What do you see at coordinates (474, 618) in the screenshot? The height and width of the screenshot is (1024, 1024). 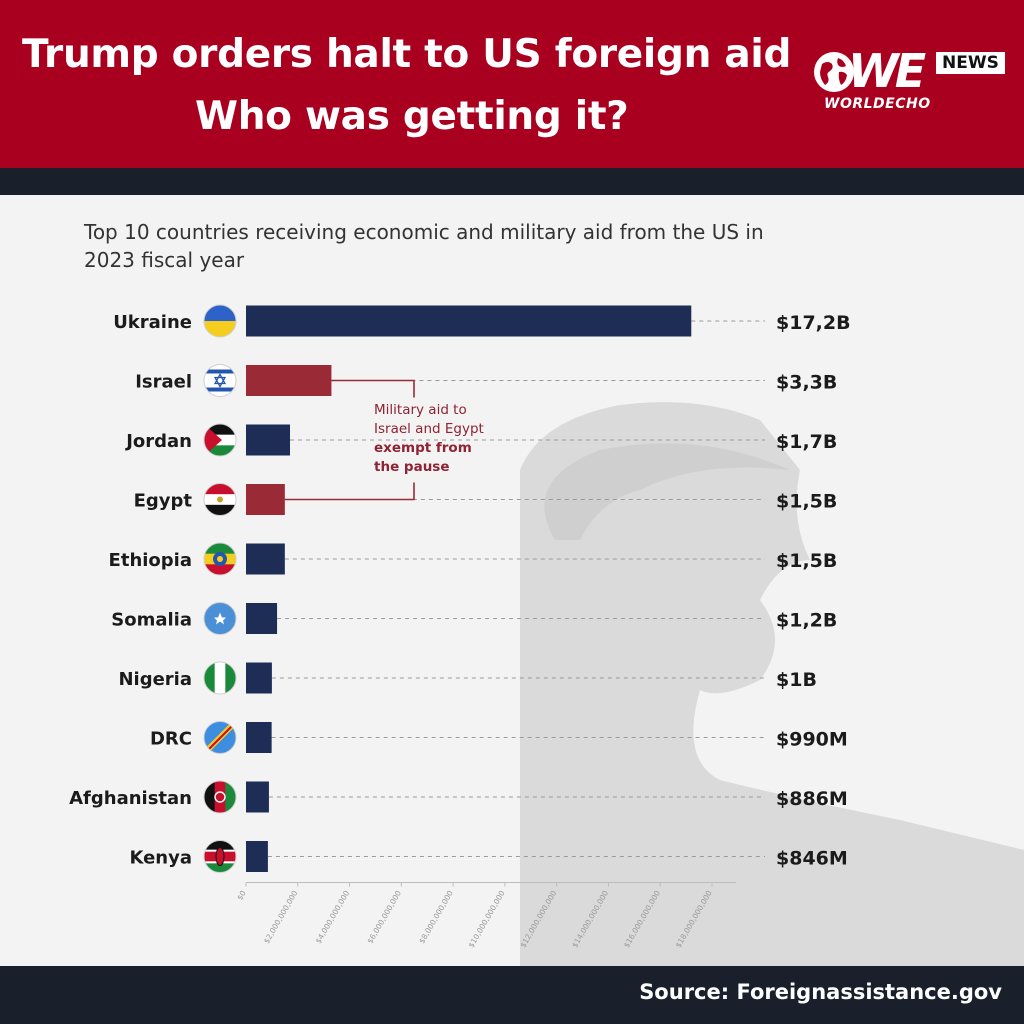 I see `bar-row-somalia: Somalia $1,2B` at bounding box center [474, 618].